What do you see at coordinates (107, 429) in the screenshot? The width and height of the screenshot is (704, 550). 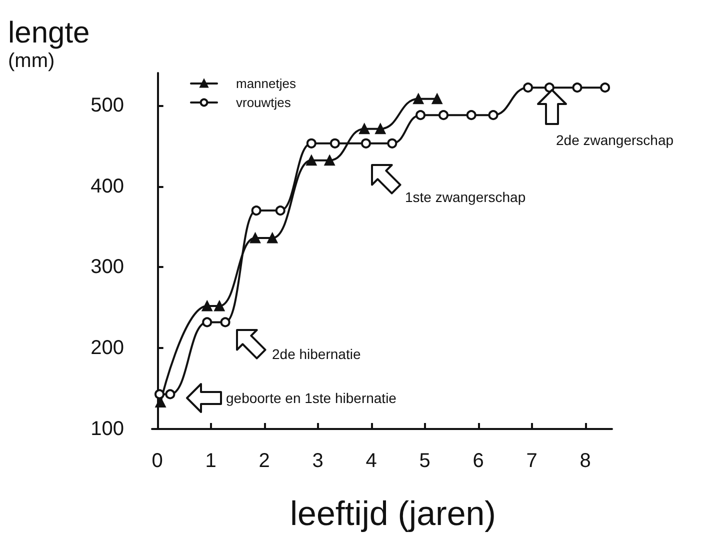 I see `y-tick-label: 100` at bounding box center [107, 429].